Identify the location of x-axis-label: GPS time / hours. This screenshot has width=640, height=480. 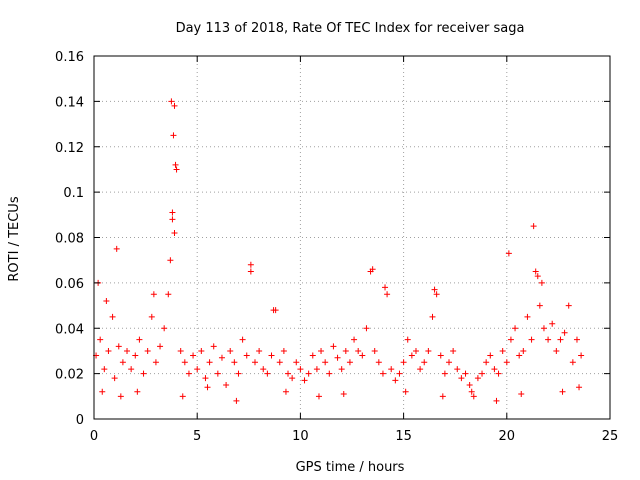
(350, 467).